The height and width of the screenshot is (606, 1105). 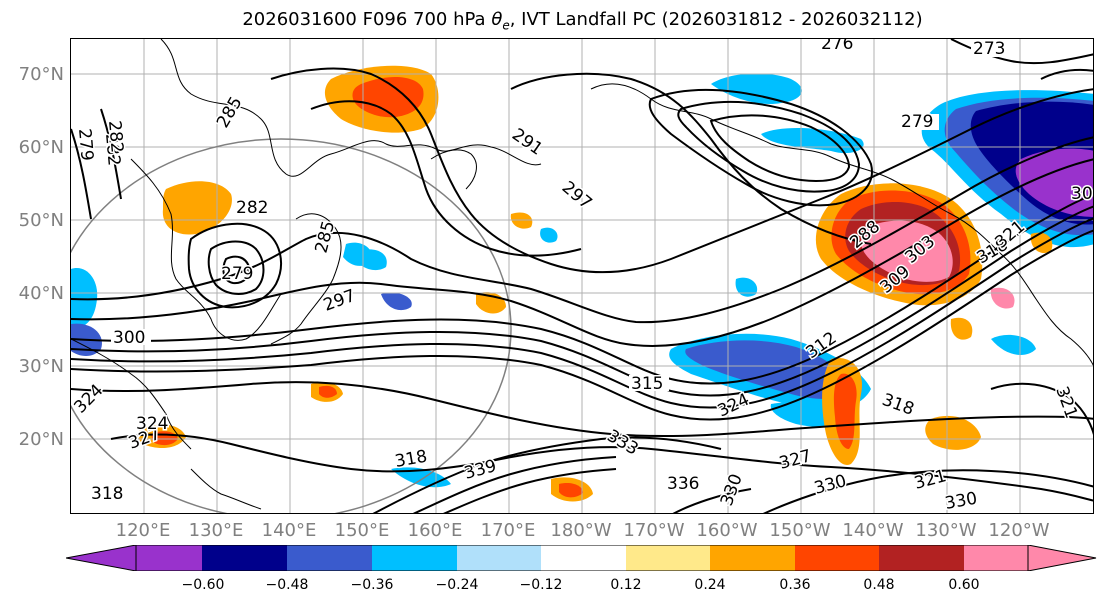 What do you see at coordinates (845, 411) in the screenshot?
I see `shade-red-hawaii` at bounding box center [845, 411].